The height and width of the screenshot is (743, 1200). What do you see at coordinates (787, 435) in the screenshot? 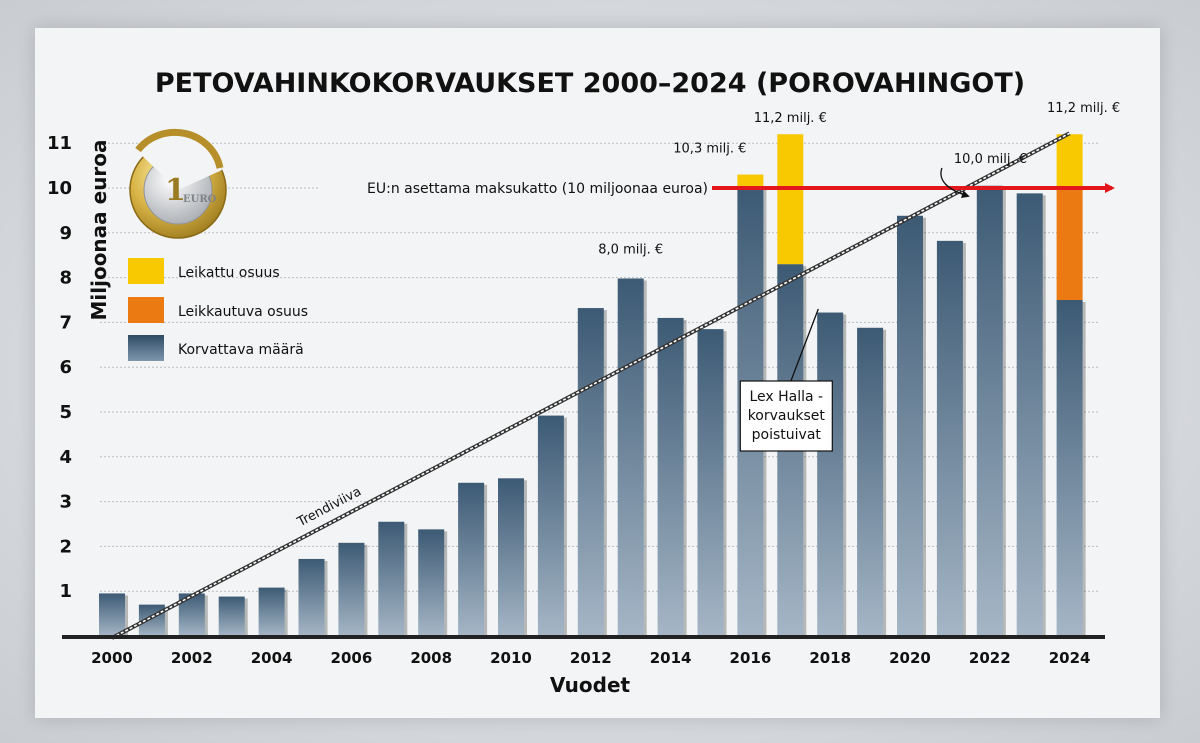
I see `callout-line-3: poistuivat` at bounding box center [787, 435].